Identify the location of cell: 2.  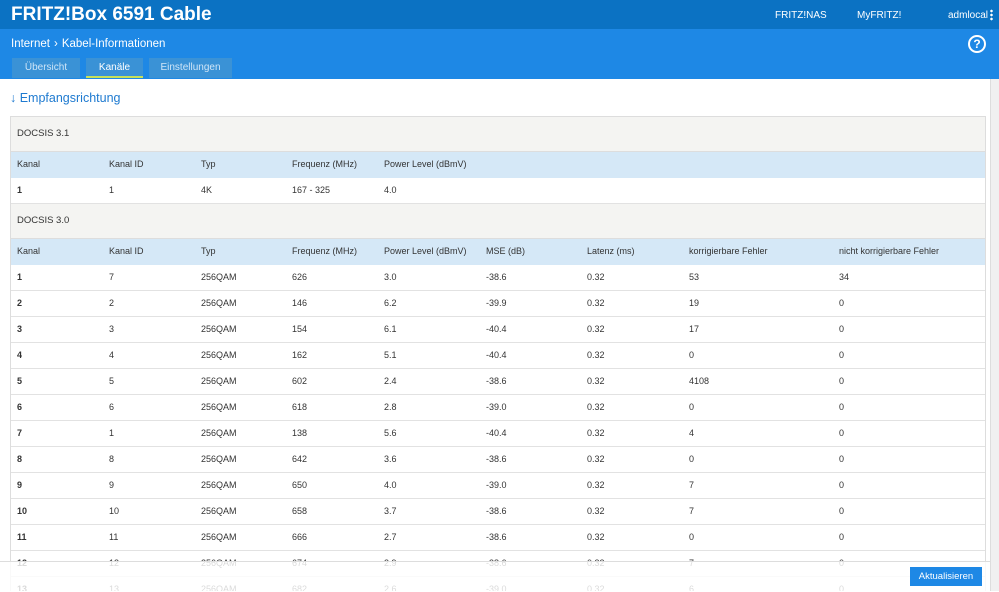
(112, 303).